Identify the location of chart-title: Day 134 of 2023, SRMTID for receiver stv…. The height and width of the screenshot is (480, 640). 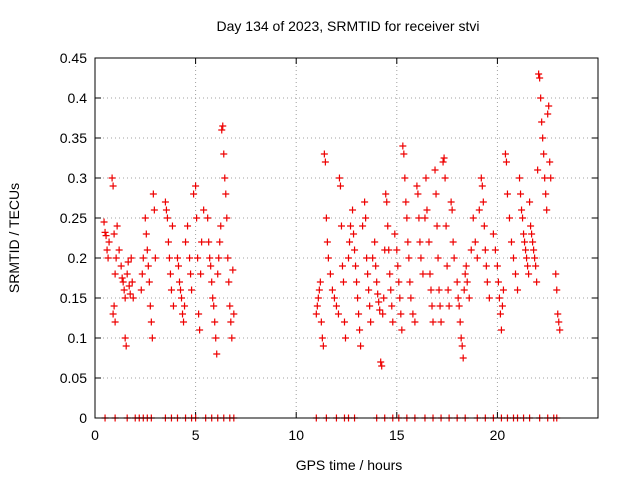
(348, 26).